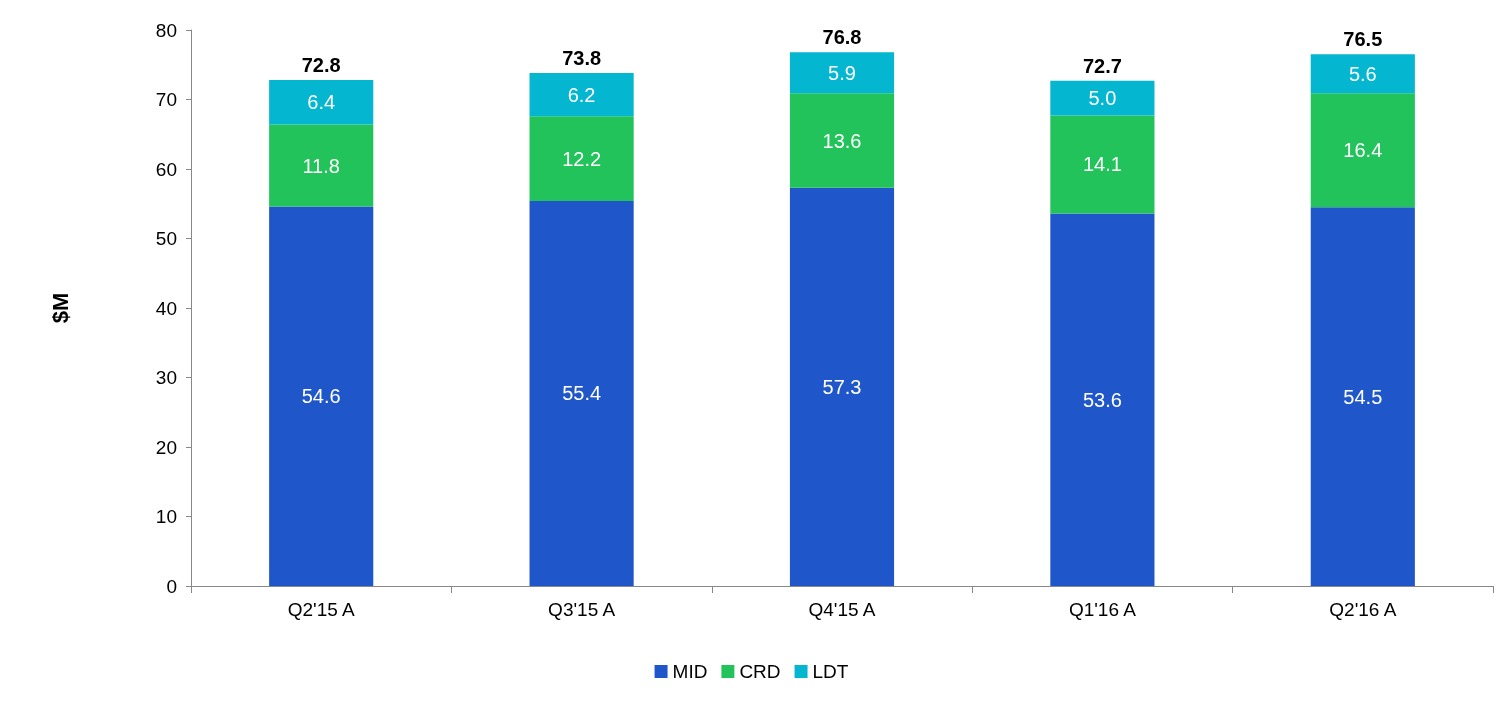 The image size is (1503, 702). Describe the element at coordinates (1363, 609) in the screenshot. I see `x-tick-label: Q2'16 A` at that location.